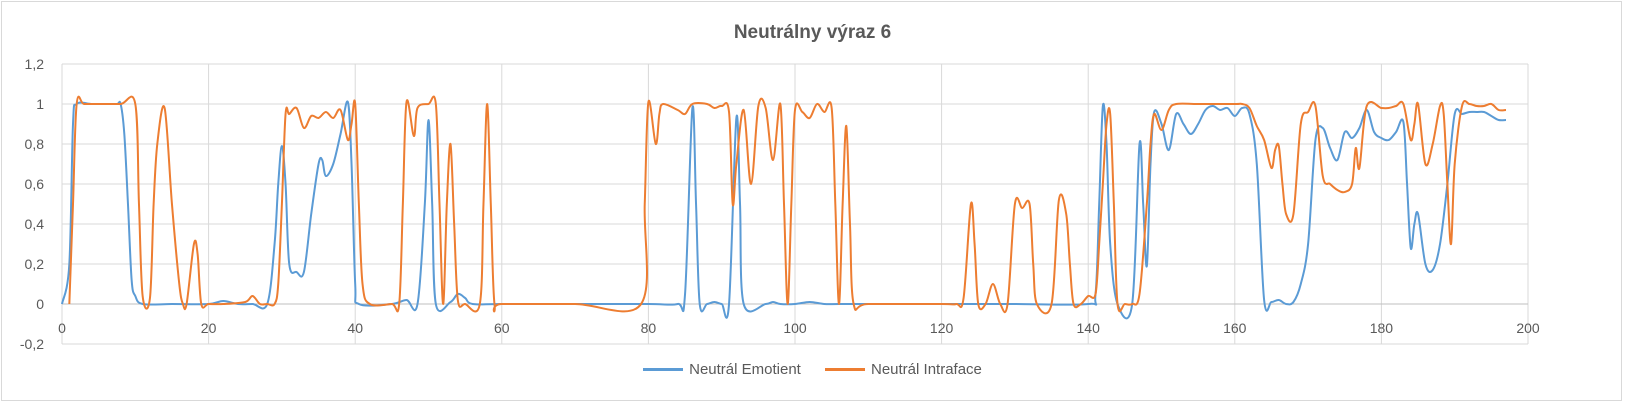  Describe the element at coordinates (1382, 328) in the screenshot. I see `x-tick-label: 180` at that location.